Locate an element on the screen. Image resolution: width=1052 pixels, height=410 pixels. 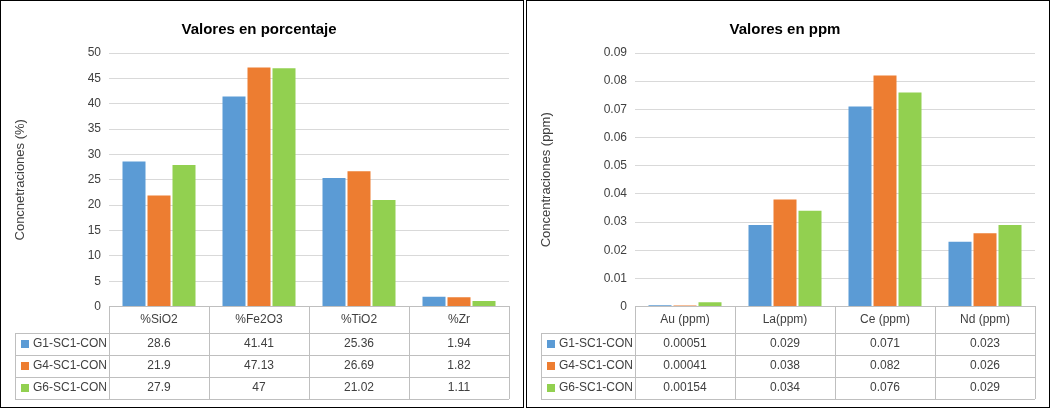
data-label: 0.00041 is located at coordinates (685, 365).